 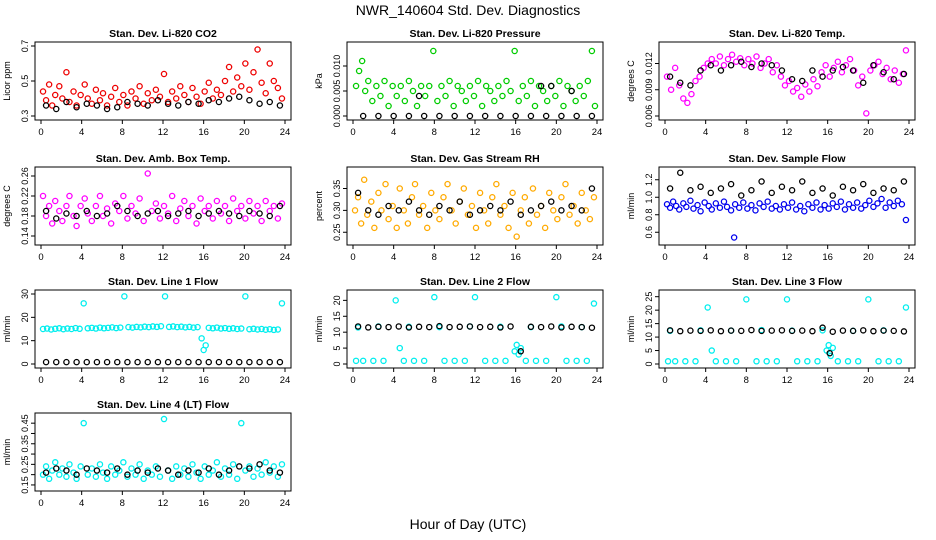 I want to click on y-tick-label: 0.5, so click(x=25, y=81).